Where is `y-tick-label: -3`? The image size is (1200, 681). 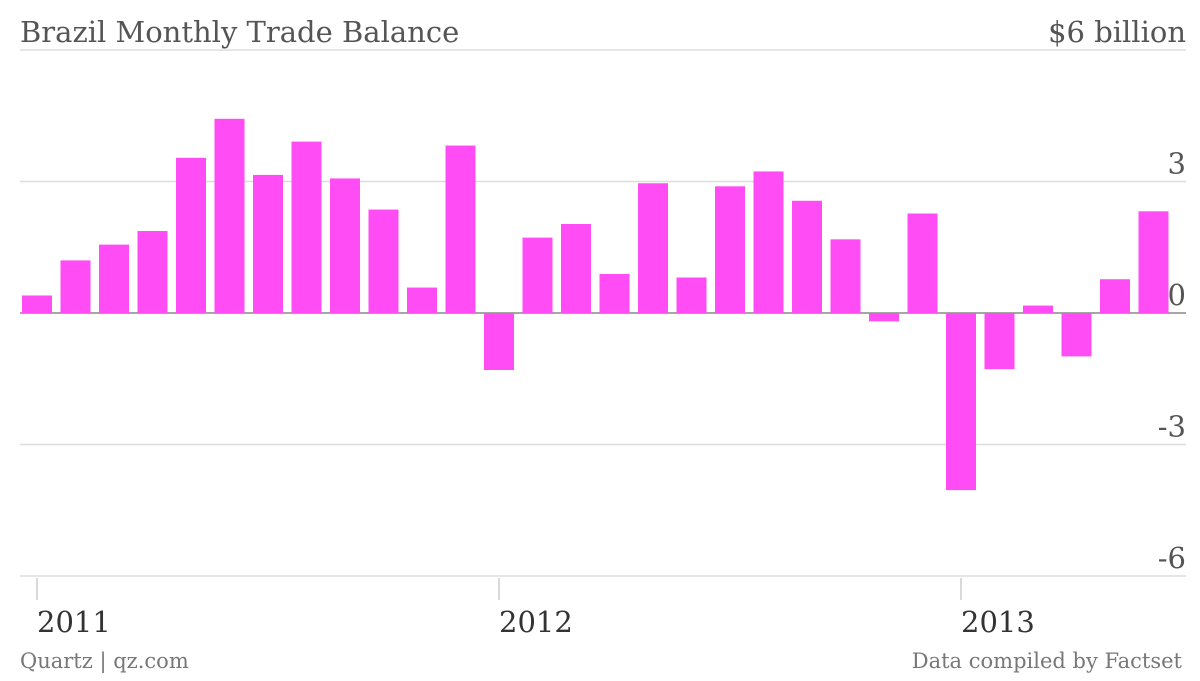 y-tick-label: -3 is located at coordinates (1172, 427).